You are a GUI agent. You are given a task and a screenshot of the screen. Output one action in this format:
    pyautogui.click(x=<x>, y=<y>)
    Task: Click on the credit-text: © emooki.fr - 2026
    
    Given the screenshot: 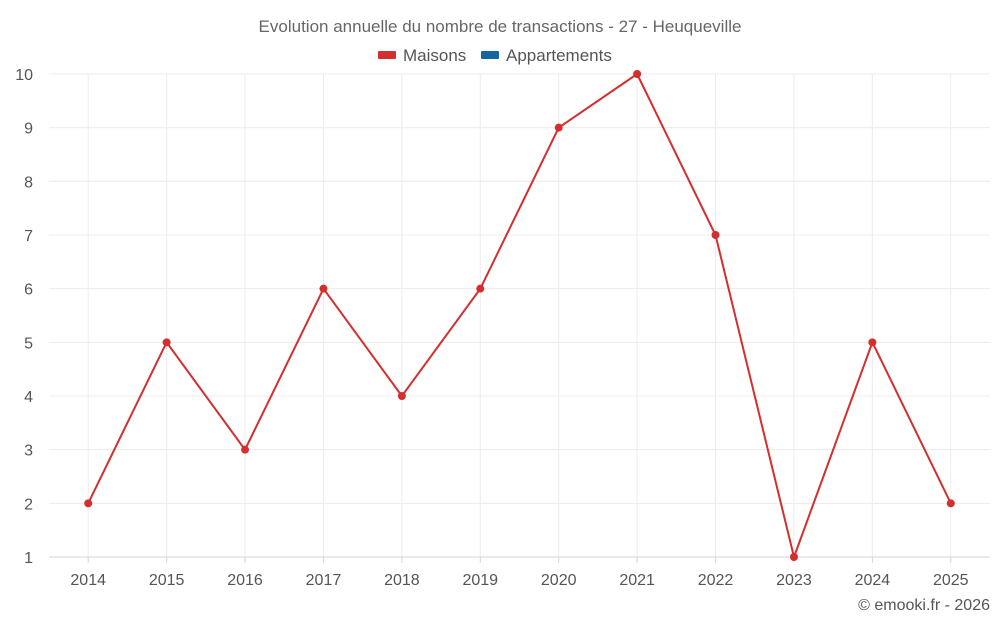 What is the action you would take?
    pyautogui.click(x=924, y=605)
    